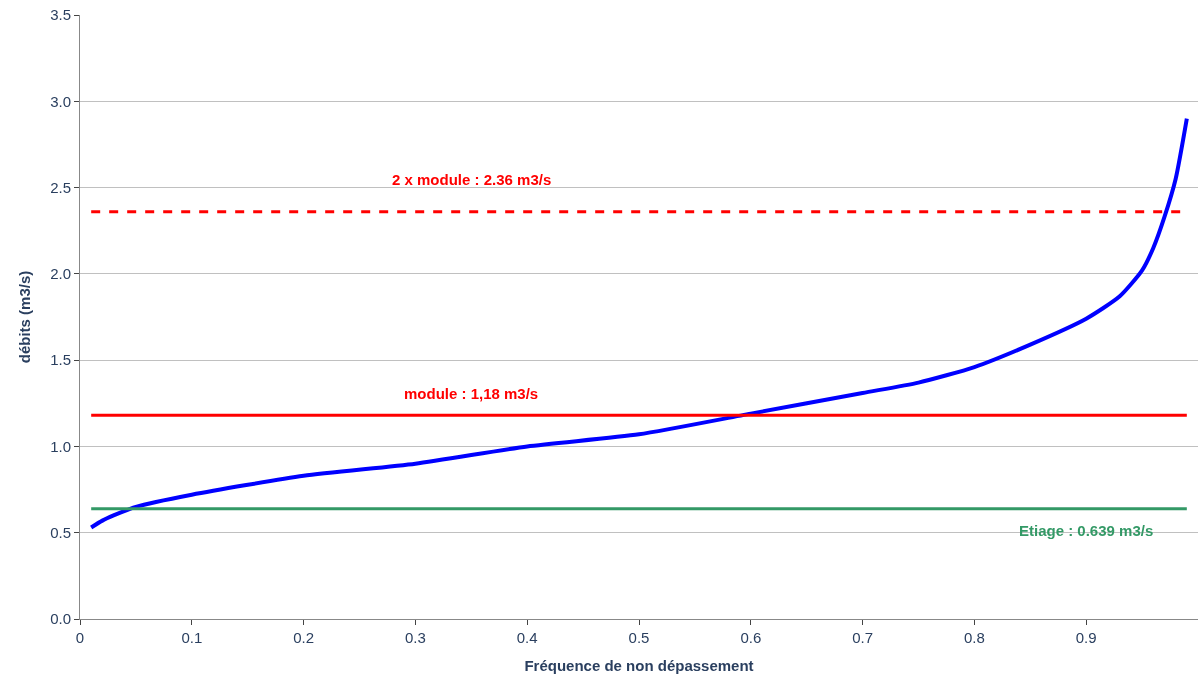 The image size is (1203, 679). Describe the element at coordinates (1086, 530) in the screenshot. I see `ref-line-label: Etiage : 0.639 m3/s` at that location.